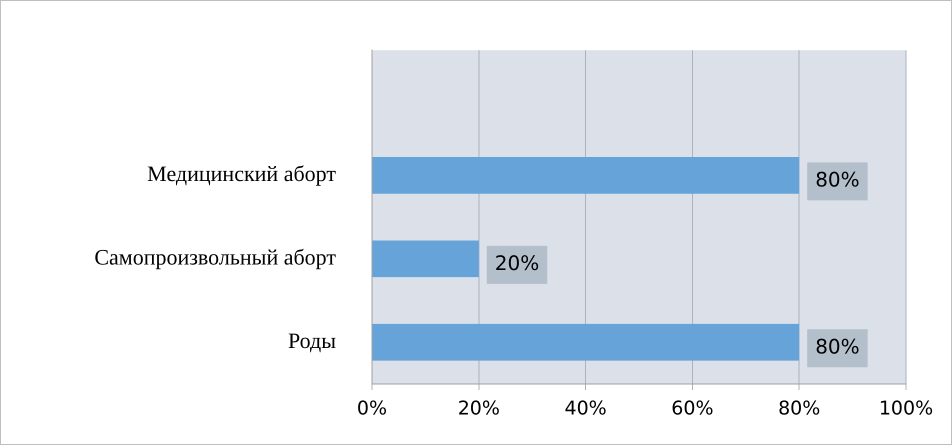 The width and height of the screenshot is (952, 445). What do you see at coordinates (312, 341) in the screenshot?
I see `y-tick-label: Роды` at bounding box center [312, 341].